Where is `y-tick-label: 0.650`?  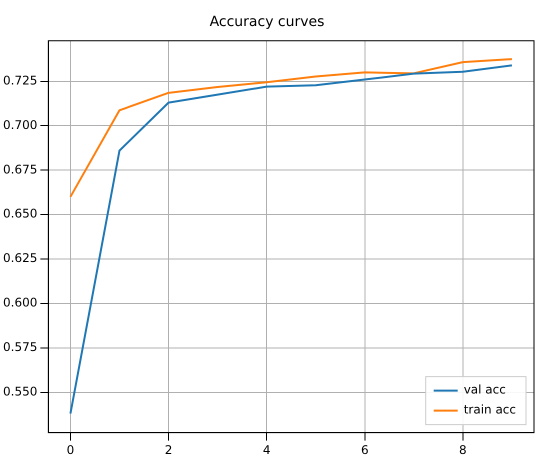
y-tick-label: 0.650 is located at coordinates (20, 213).